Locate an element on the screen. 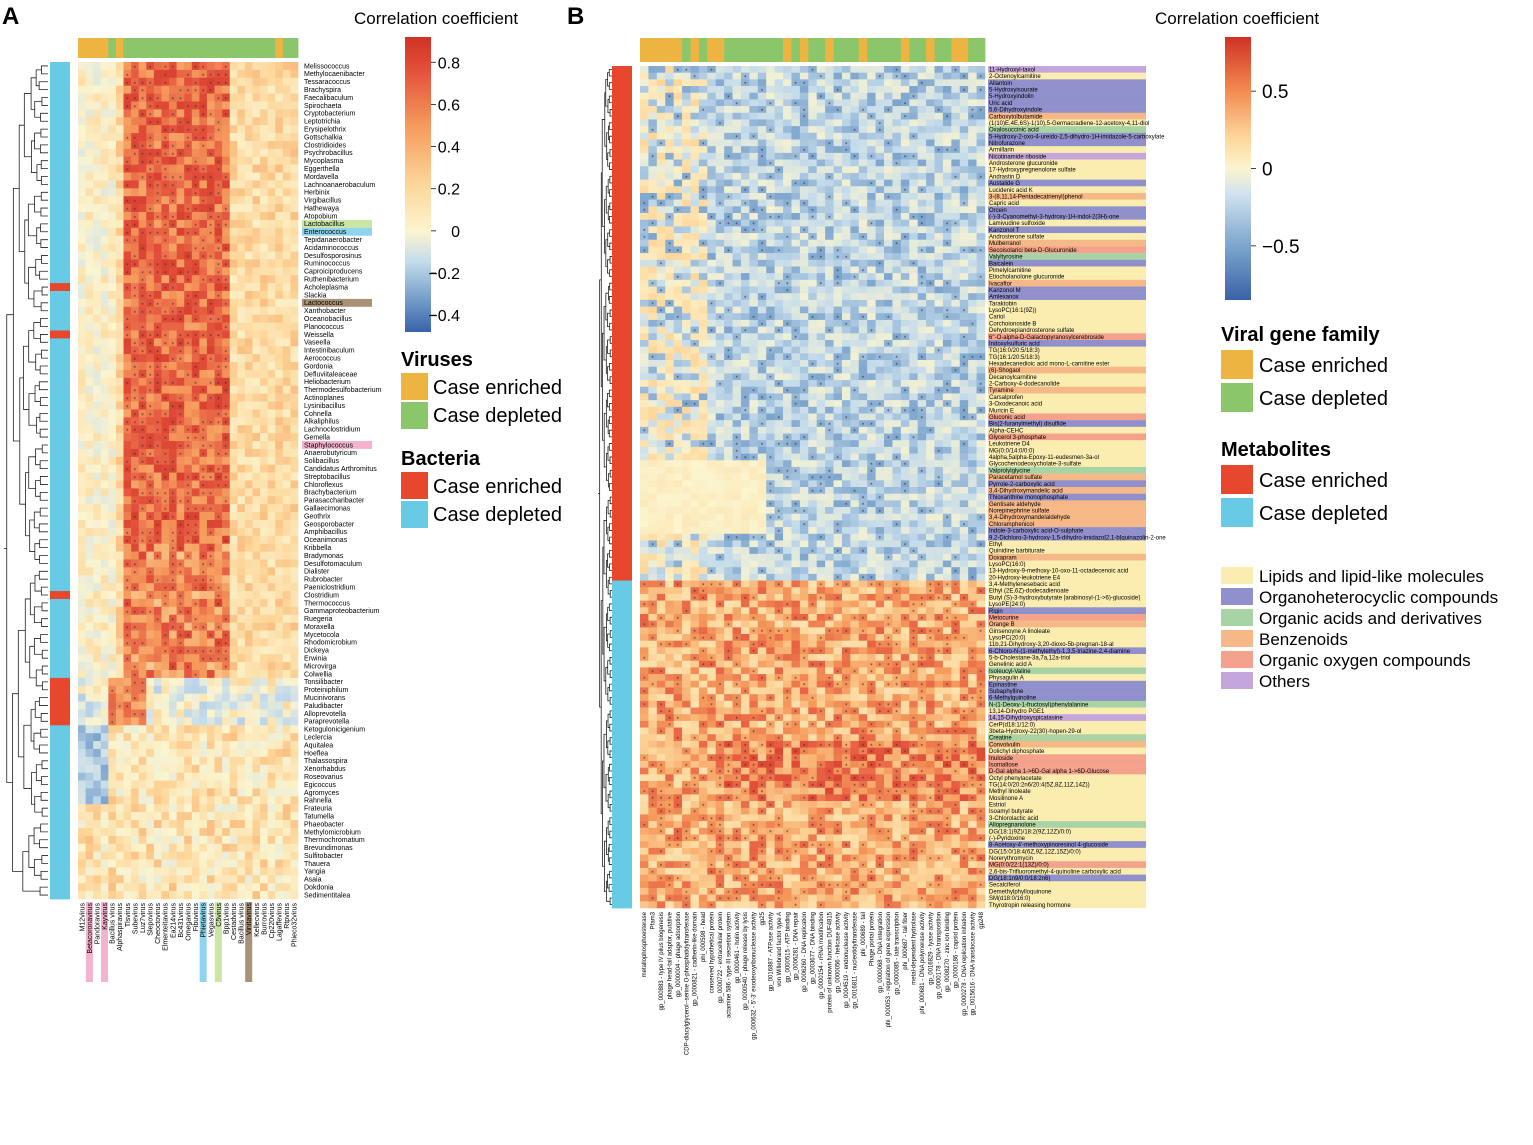 This screenshot has width=1533, height=1145. row-label: Methylocaenibacter is located at coordinates (334, 74).